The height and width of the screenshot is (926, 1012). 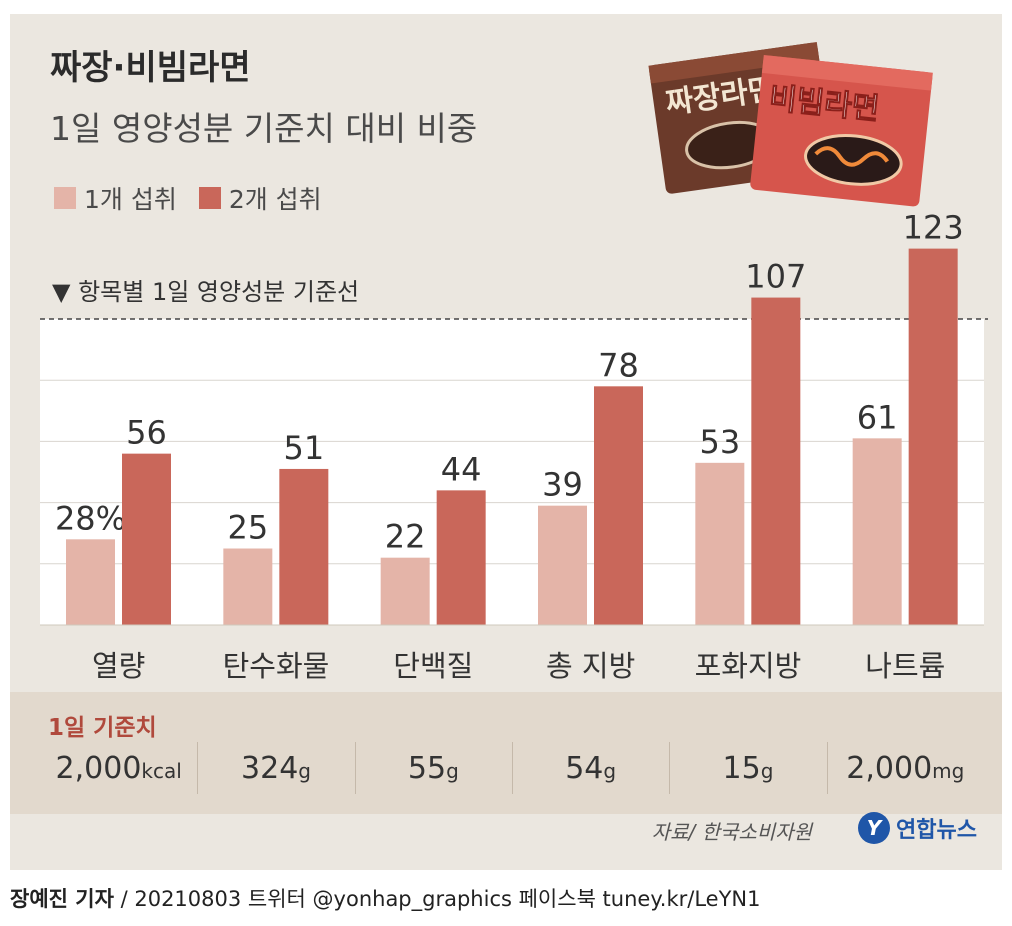 What do you see at coordinates (748, 666) in the screenshot?
I see `category-label: 포화지방` at bounding box center [748, 666].